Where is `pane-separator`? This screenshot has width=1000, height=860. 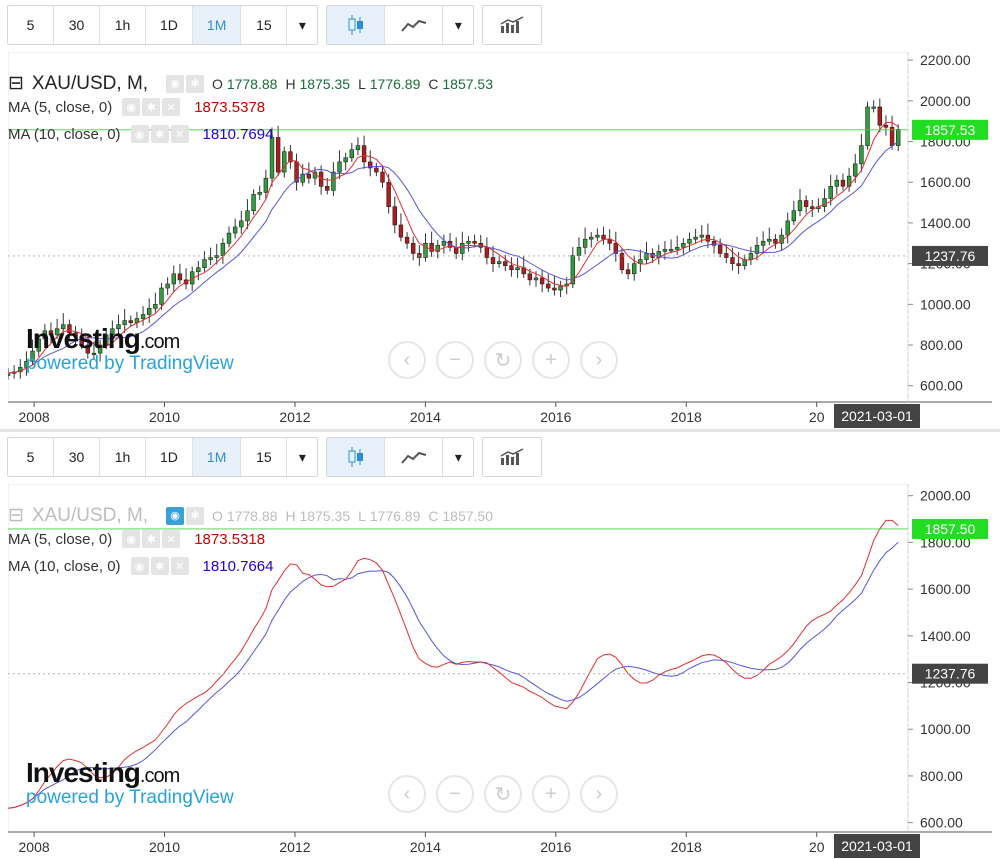 pane-separator is located at coordinates (500, 430).